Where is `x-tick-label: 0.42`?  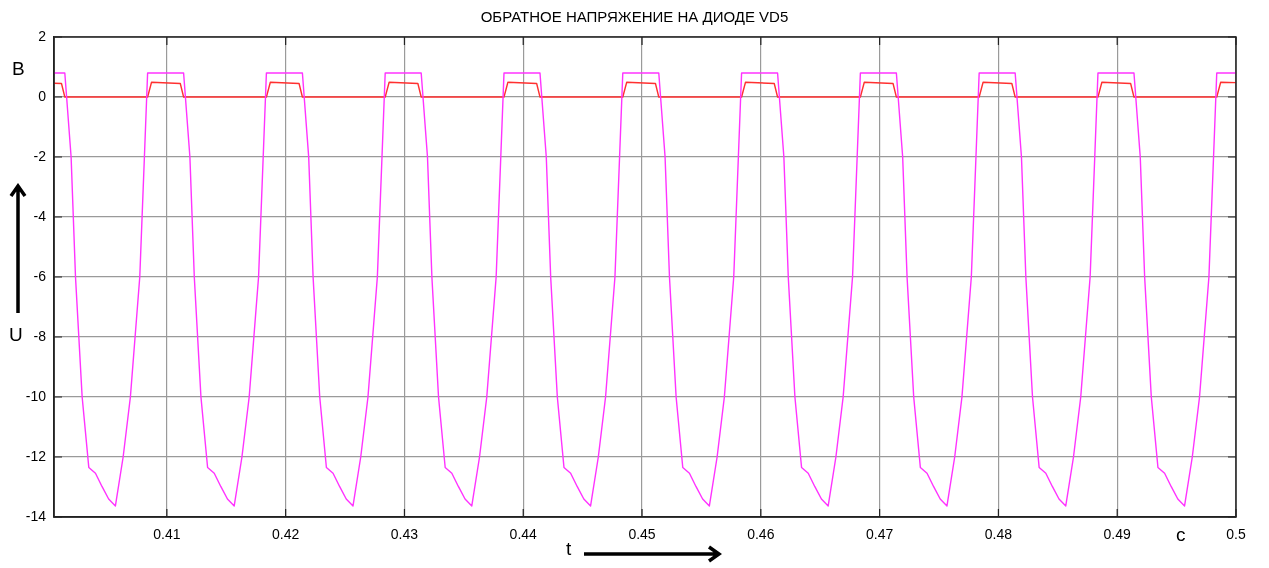 x-tick-label: 0.42 is located at coordinates (286, 534).